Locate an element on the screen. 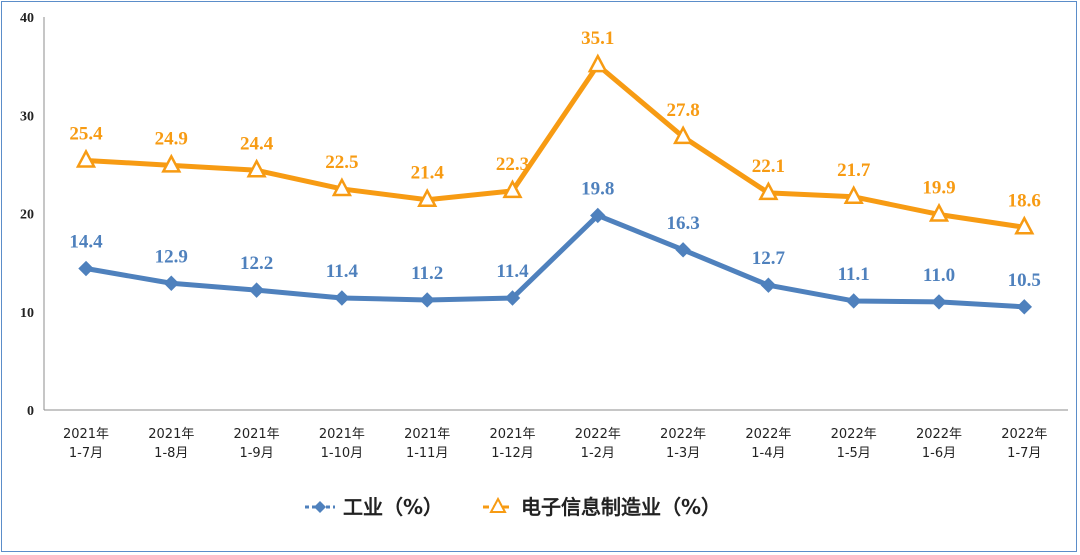  data-label: 11.1 is located at coordinates (854, 274).